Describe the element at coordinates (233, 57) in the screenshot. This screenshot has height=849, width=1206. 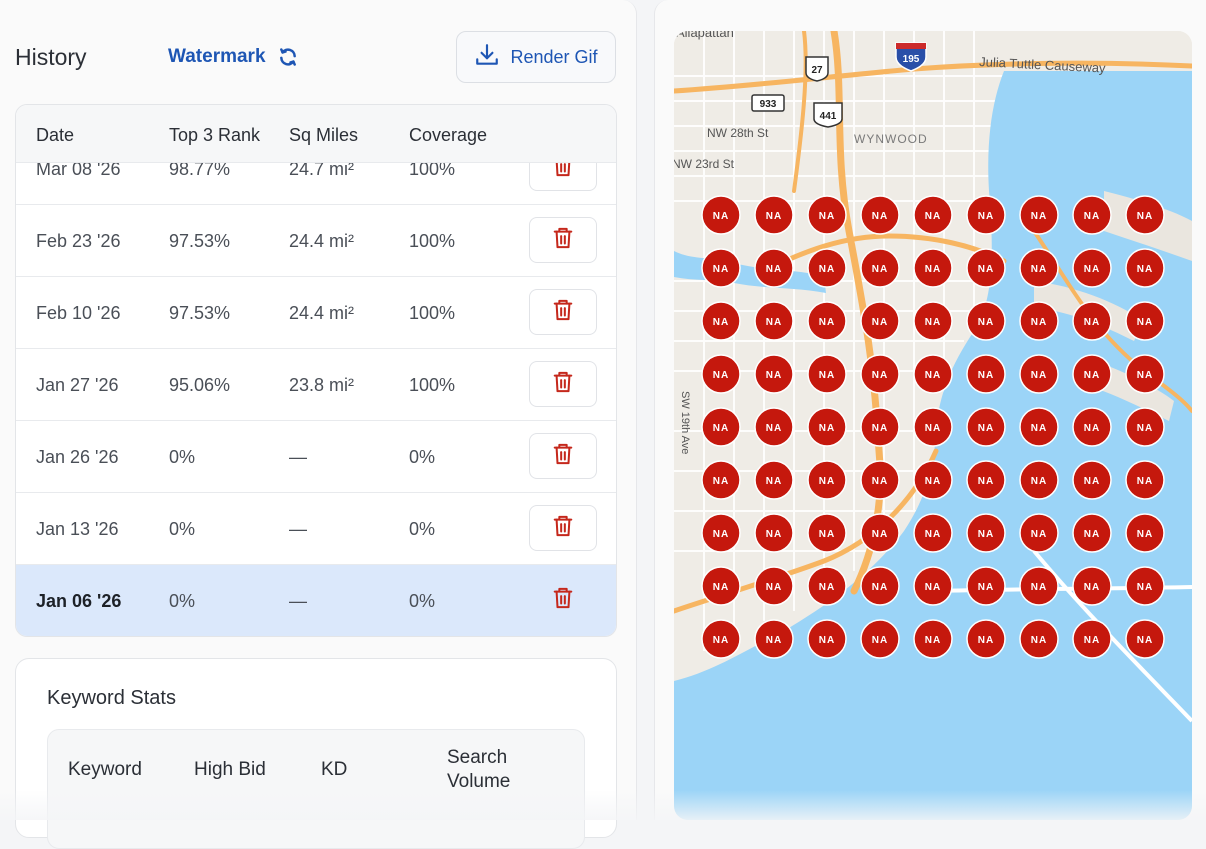
I see `watermark-toggle: Watermark` at that location.